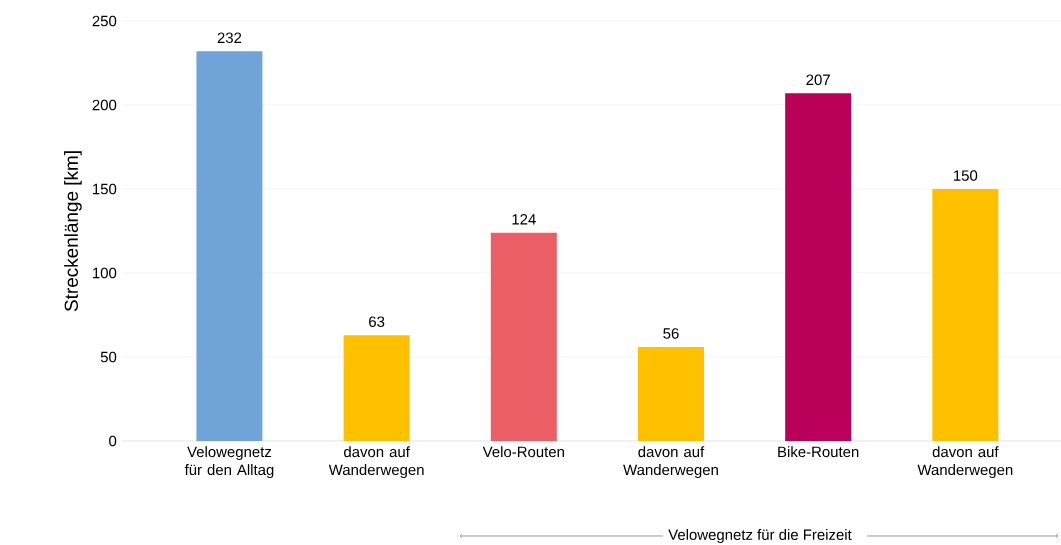 The height and width of the screenshot is (545, 1061). I want to click on y-axis-title: Streckenlänge [km], so click(73, 231).